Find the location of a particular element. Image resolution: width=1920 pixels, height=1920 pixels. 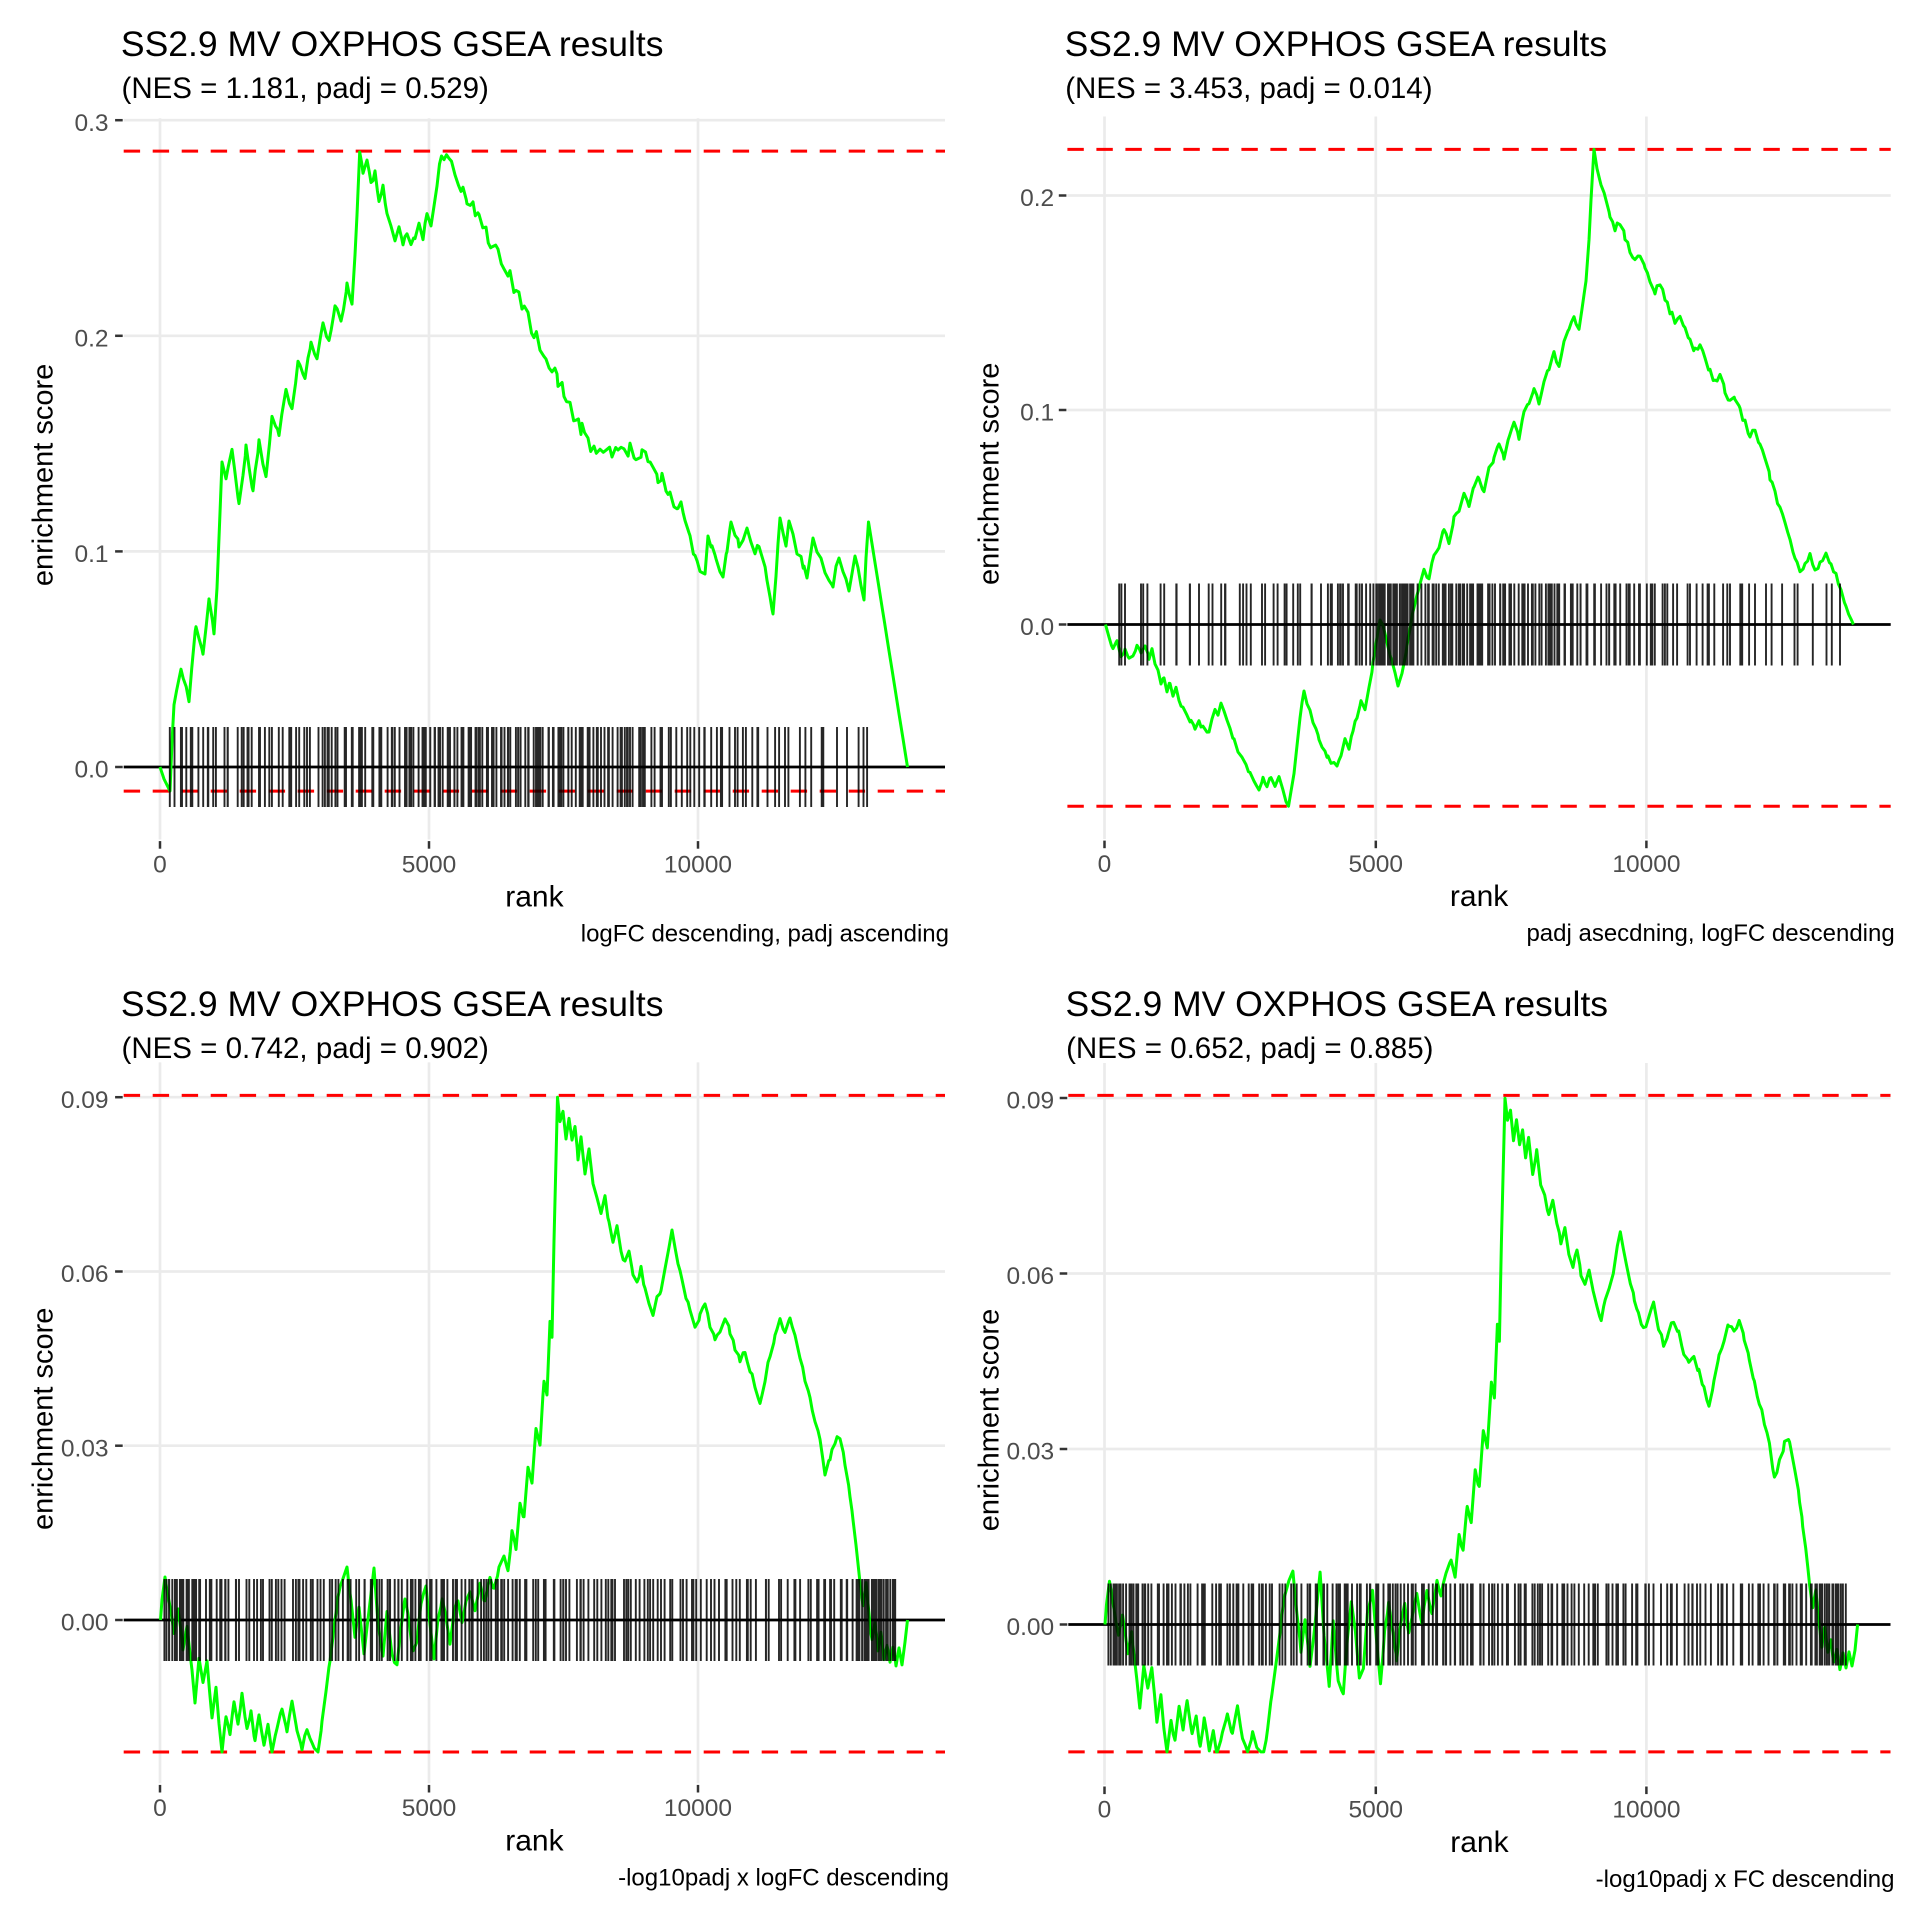

svg-text: -log10padj x logFC descending is located at coordinates (783, 1877).